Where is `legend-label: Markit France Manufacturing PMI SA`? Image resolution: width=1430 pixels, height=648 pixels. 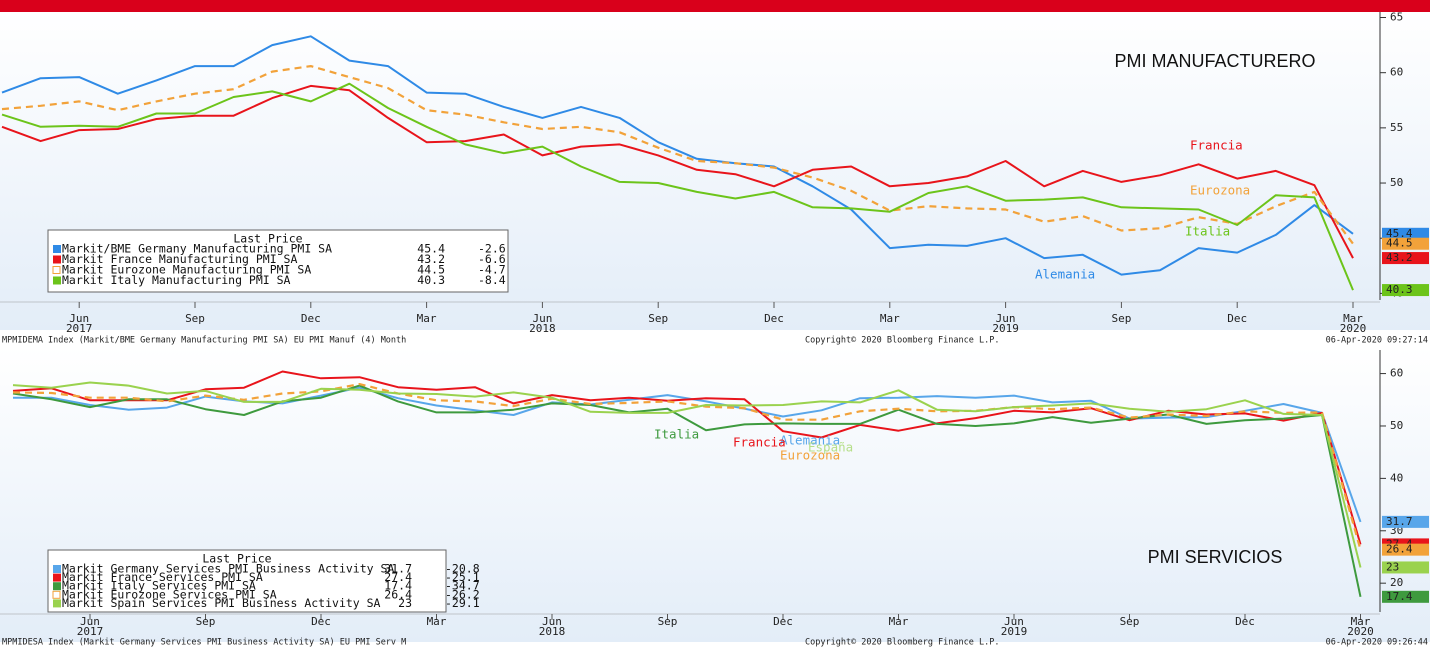
legend-label: Markit France Manufacturing PMI SA is located at coordinates (179, 259).